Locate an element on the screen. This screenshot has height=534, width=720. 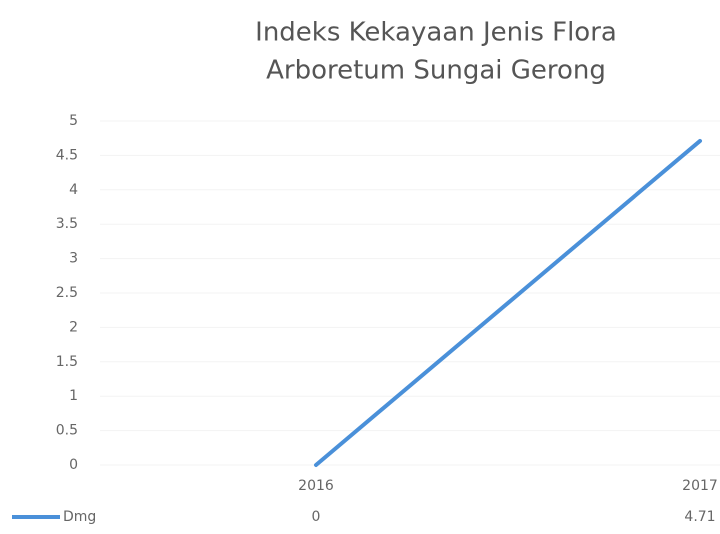
x-tick-label: 2016 is located at coordinates (316, 486).